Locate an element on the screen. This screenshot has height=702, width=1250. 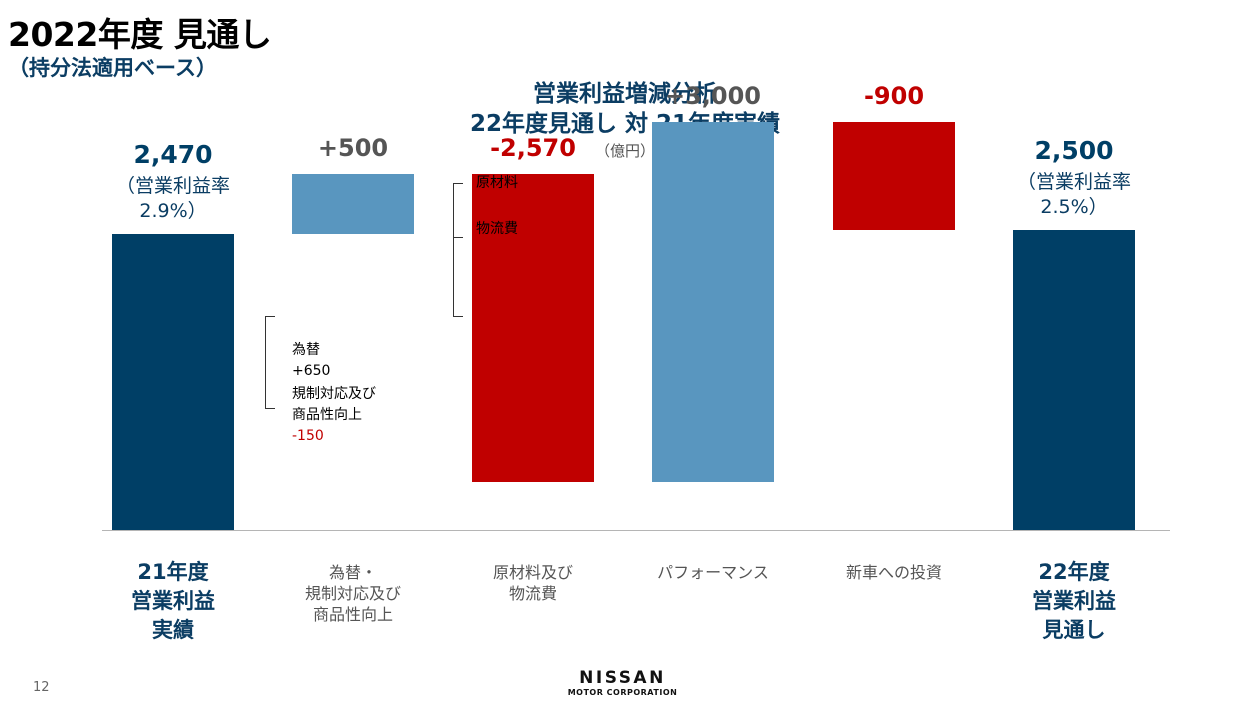
breakdown-regulation: 規制対応及び 商品性向上 -150 is located at coordinates (334, 415).